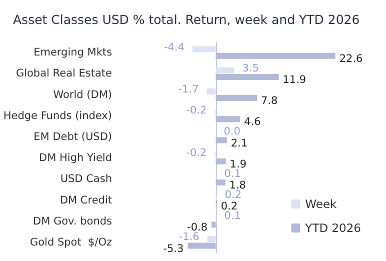 Image resolution: width=386 pixels, height=261 pixels. What do you see at coordinates (86, 200) in the screenshot?
I see `y-tick-label: DM Credit` at bounding box center [86, 200].